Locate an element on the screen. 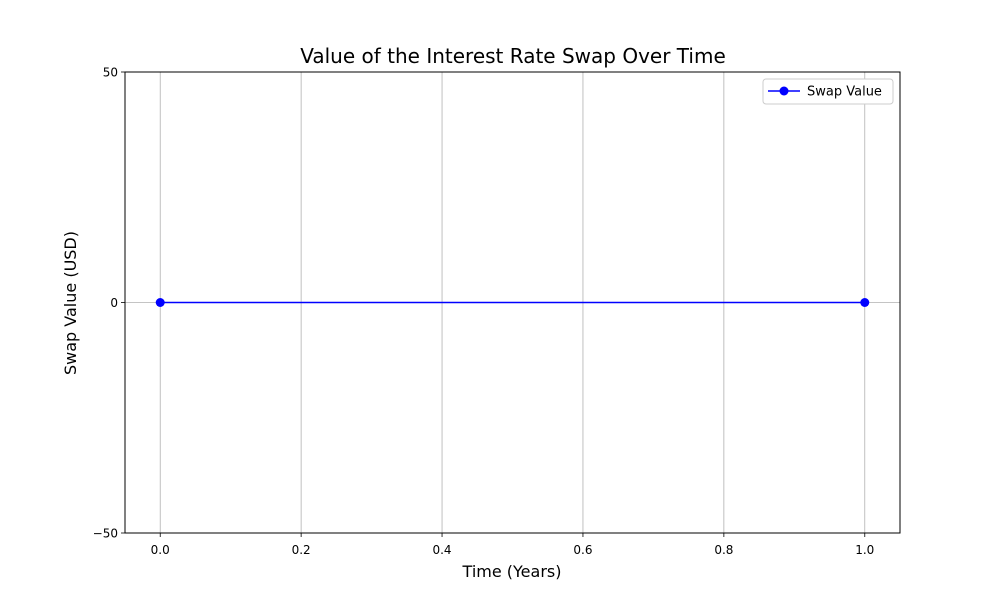 The width and height of the screenshot is (1000, 600). x-tick-label: 0.0 is located at coordinates (160, 550).